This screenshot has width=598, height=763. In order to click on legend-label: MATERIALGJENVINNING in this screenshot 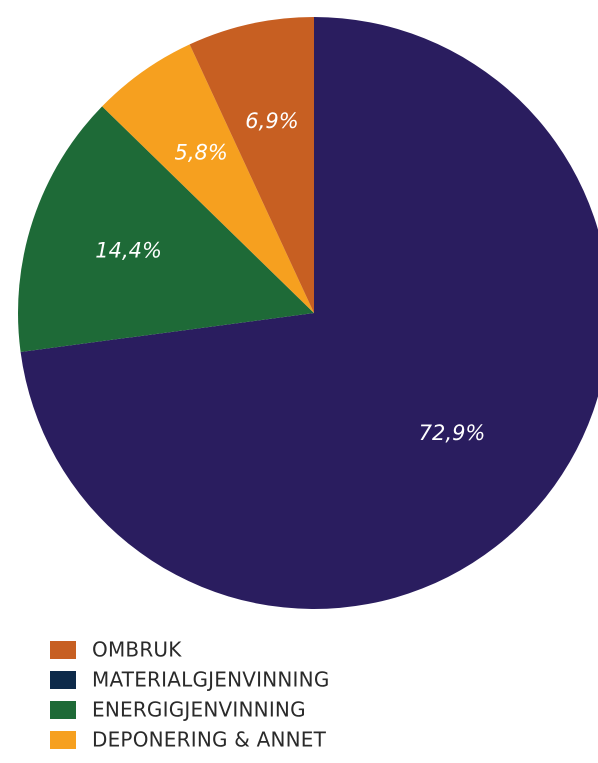, I will do `click(211, 680)`.